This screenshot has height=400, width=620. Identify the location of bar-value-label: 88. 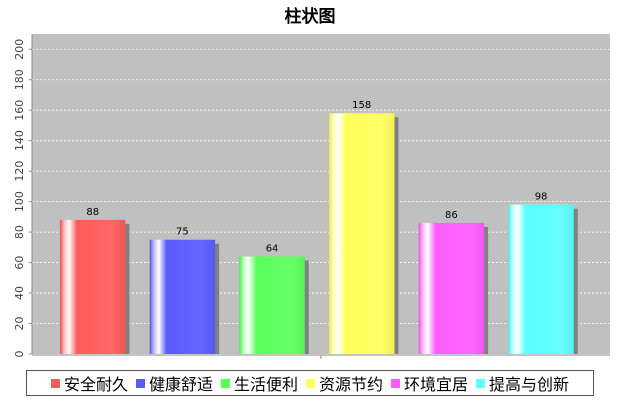
(92, 212).